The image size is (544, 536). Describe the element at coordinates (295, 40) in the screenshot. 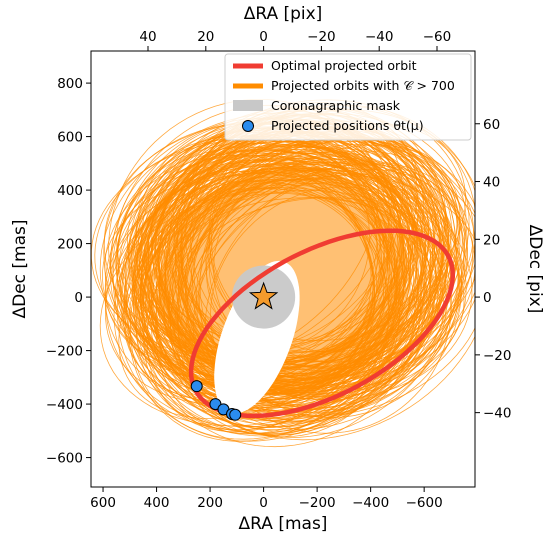

I see `x-ticks-top: 40 20 0 −20 −40 −60` at that location.